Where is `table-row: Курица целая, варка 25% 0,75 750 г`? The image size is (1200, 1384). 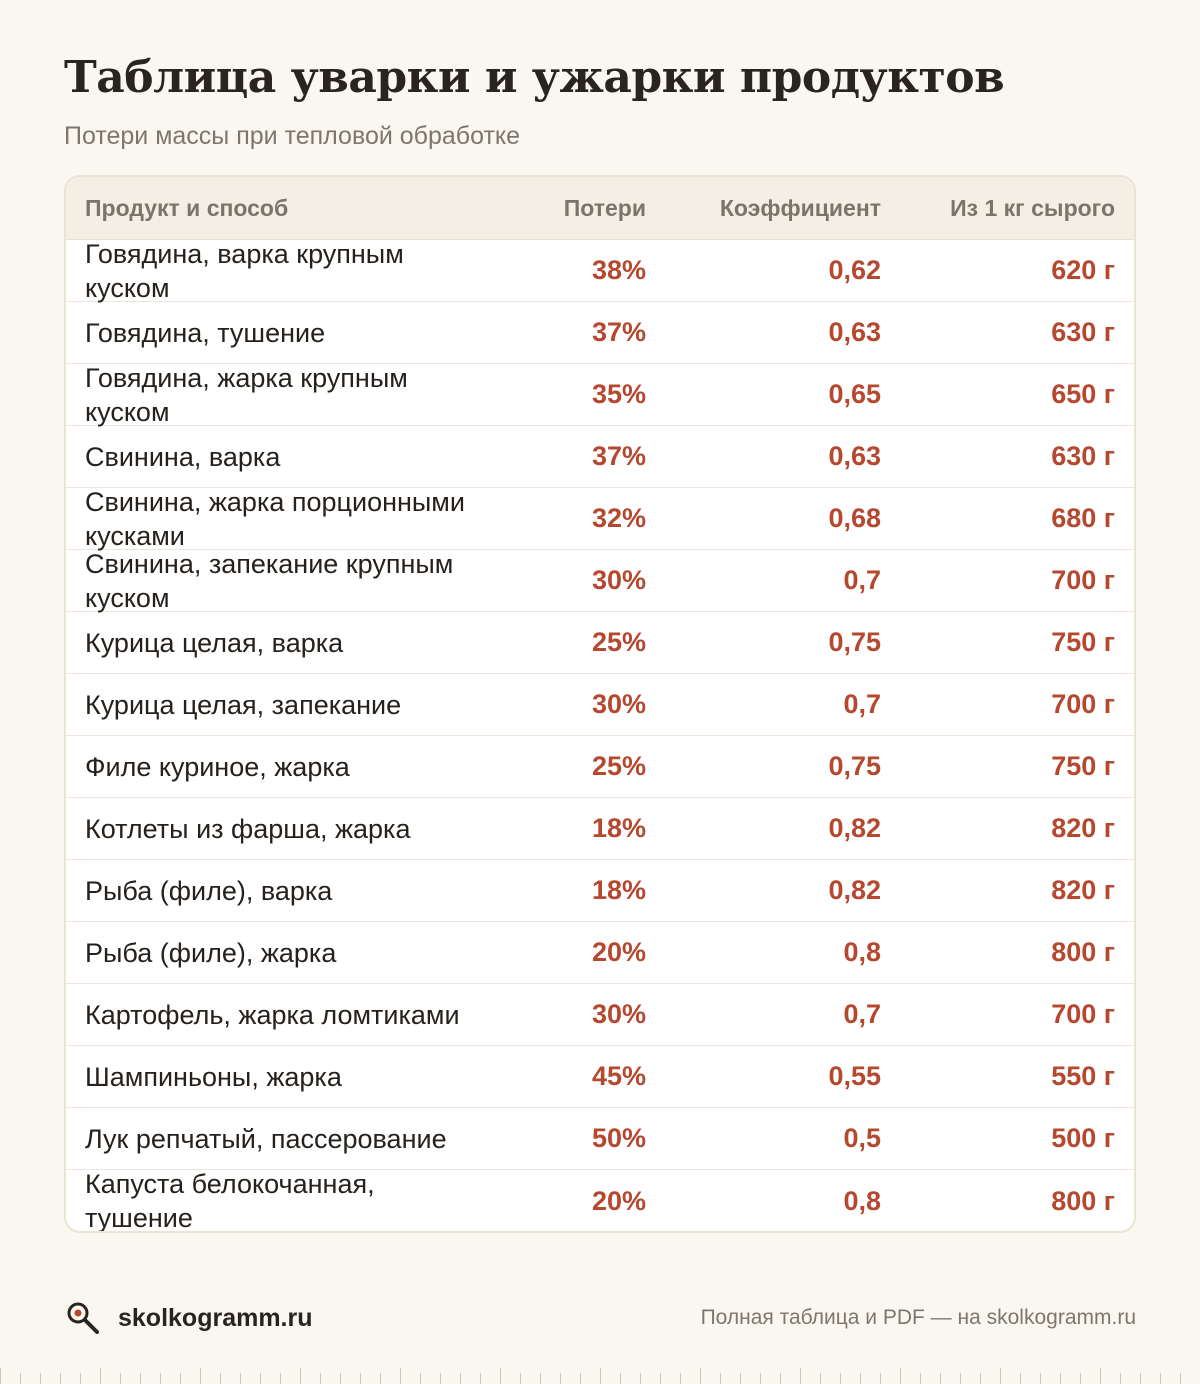 table-row: Курица целая, варка 25% 0,75 750 г is located at coordinates (600, 643).